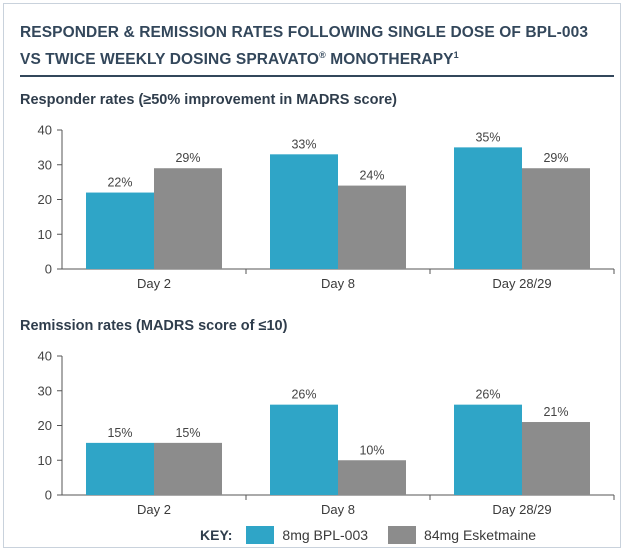 The image size is (626, 553). What do you see at coordinates (487, 137) in the screenshot?
I see `responder-data-label: 35%` at bounding box center [487, 137].